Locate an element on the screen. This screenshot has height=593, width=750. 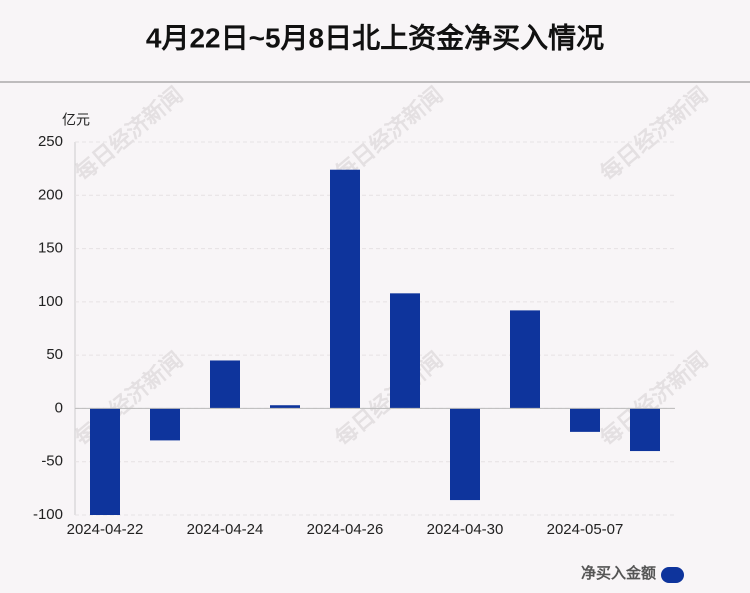
x-tick-label: 2024-04-26 is located at coordinates (345, 529).